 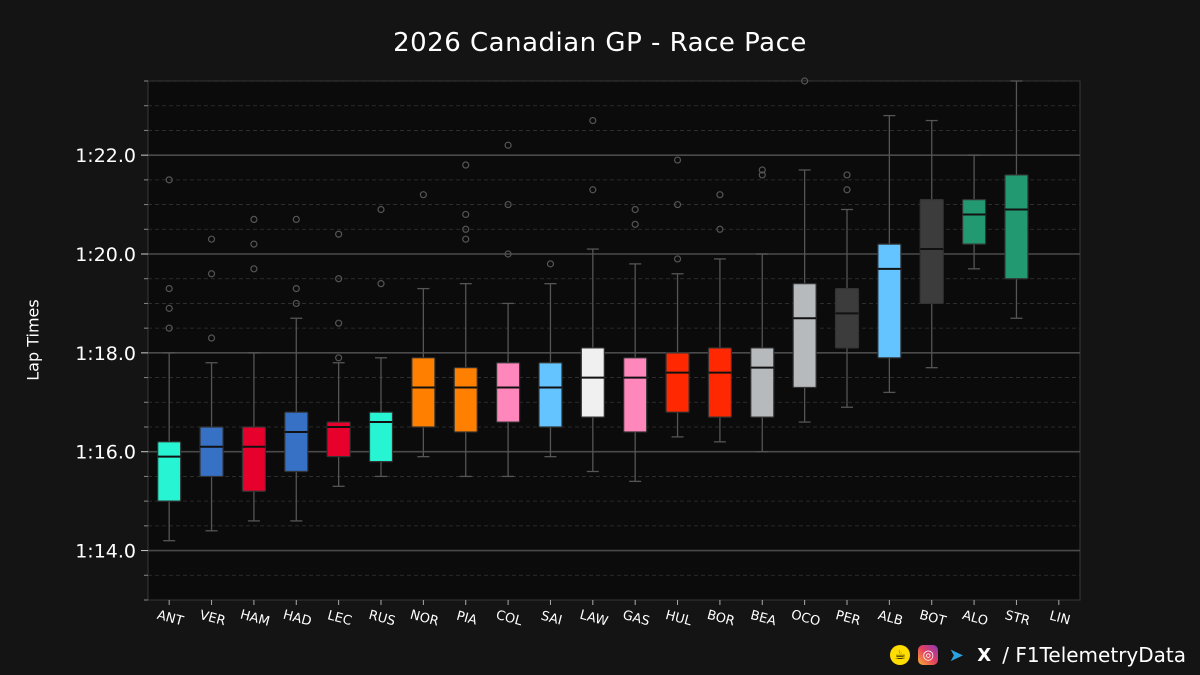 What do you see at coordinates (1094, 655) in the screenshot?
I see `footer-handle: / F1TelemetryData` at bounding box center [1094, 655].